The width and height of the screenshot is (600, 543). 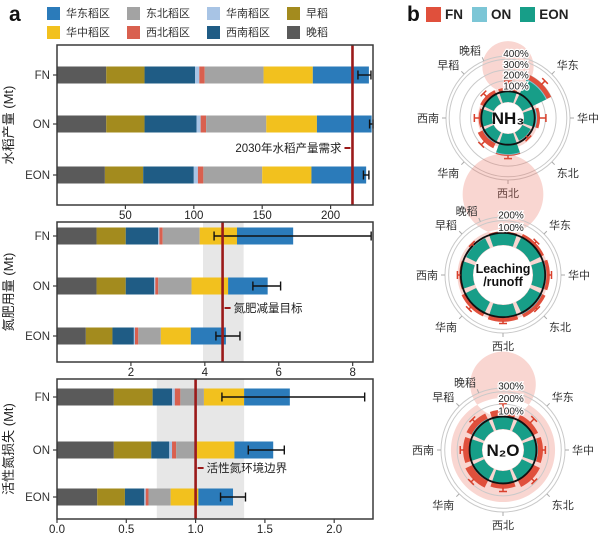 What do you see at coordinates (501, 14) in the screenshot?
I see `scenario-legend-label: ON` at bounding box center [501, 14].